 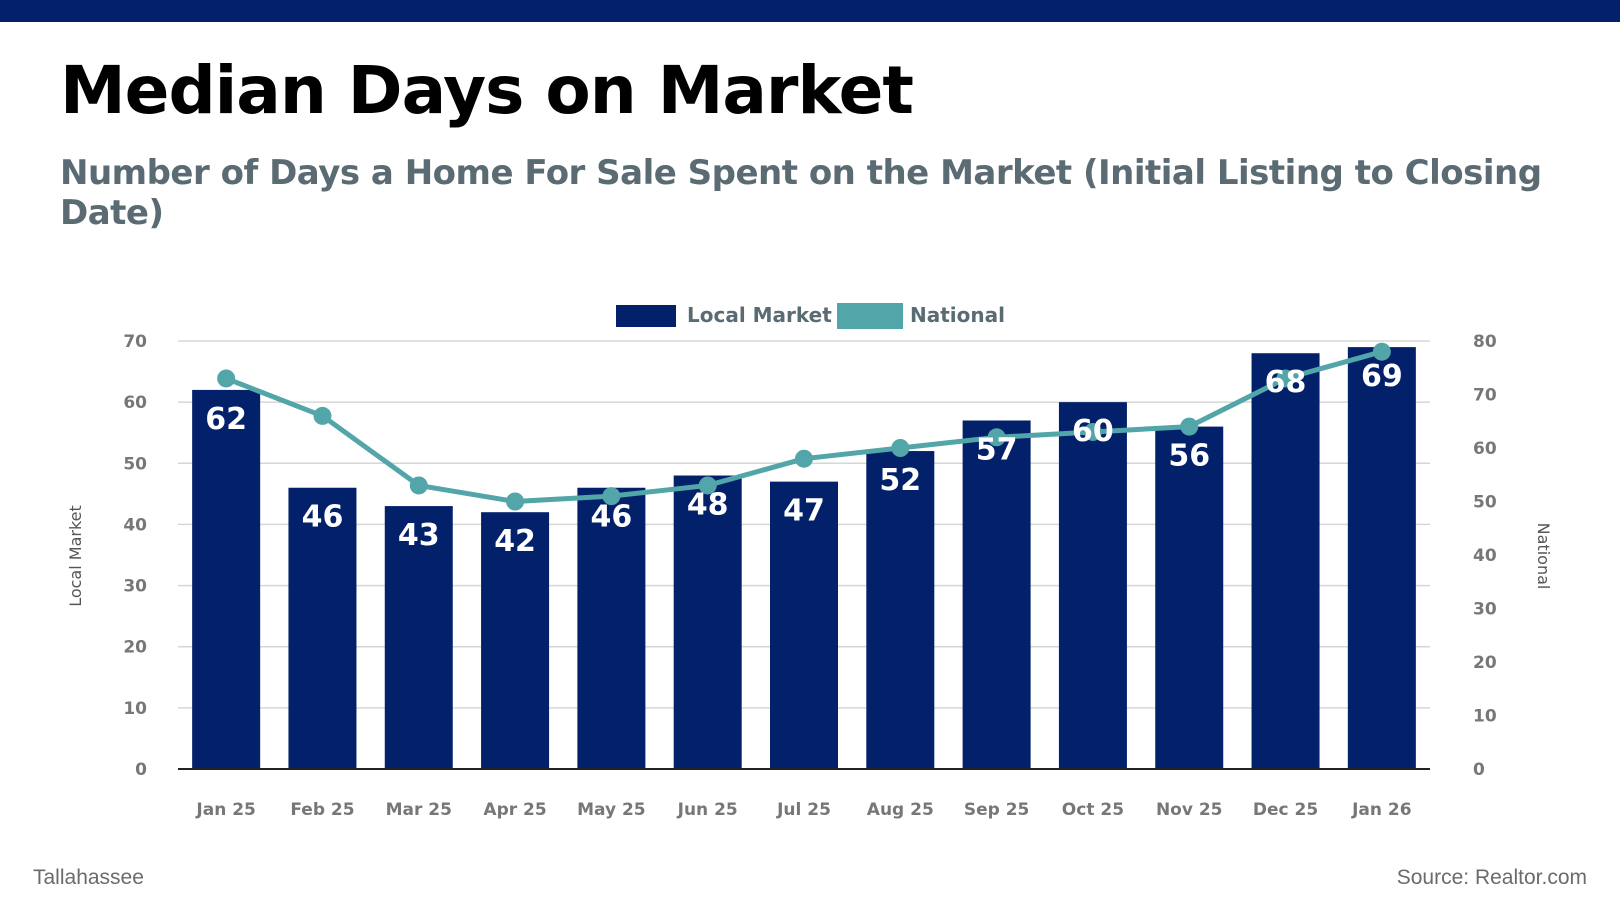 I want to click on x-tick-label: Feb 25, so click(x=322, y=810).